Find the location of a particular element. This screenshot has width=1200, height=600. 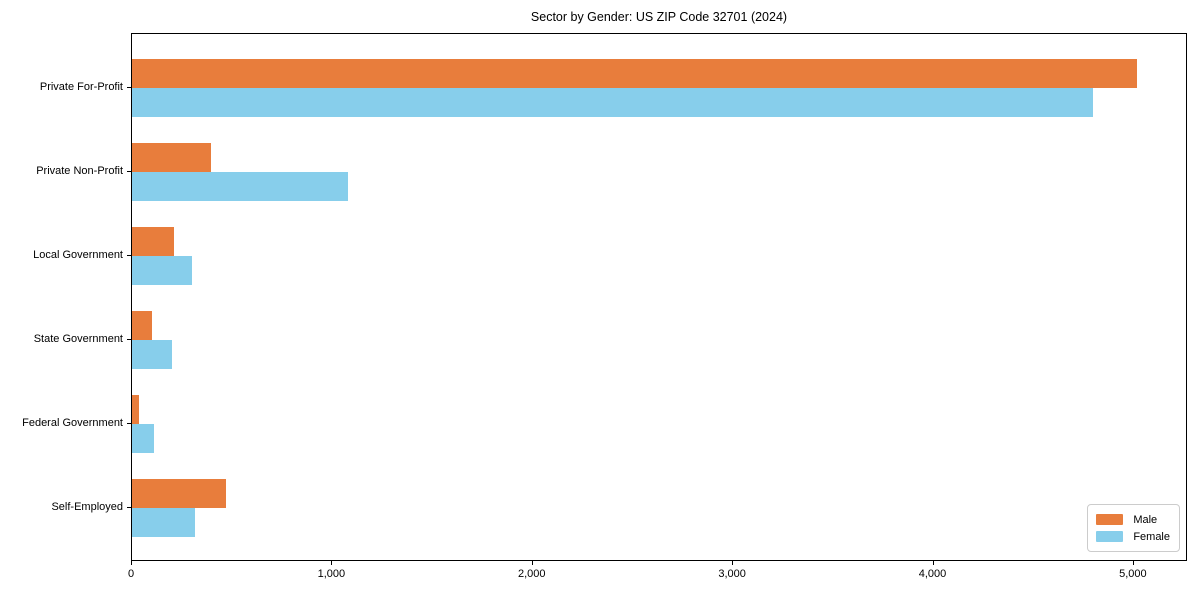

legend-label: Female is located at coordinates (1151, 536).